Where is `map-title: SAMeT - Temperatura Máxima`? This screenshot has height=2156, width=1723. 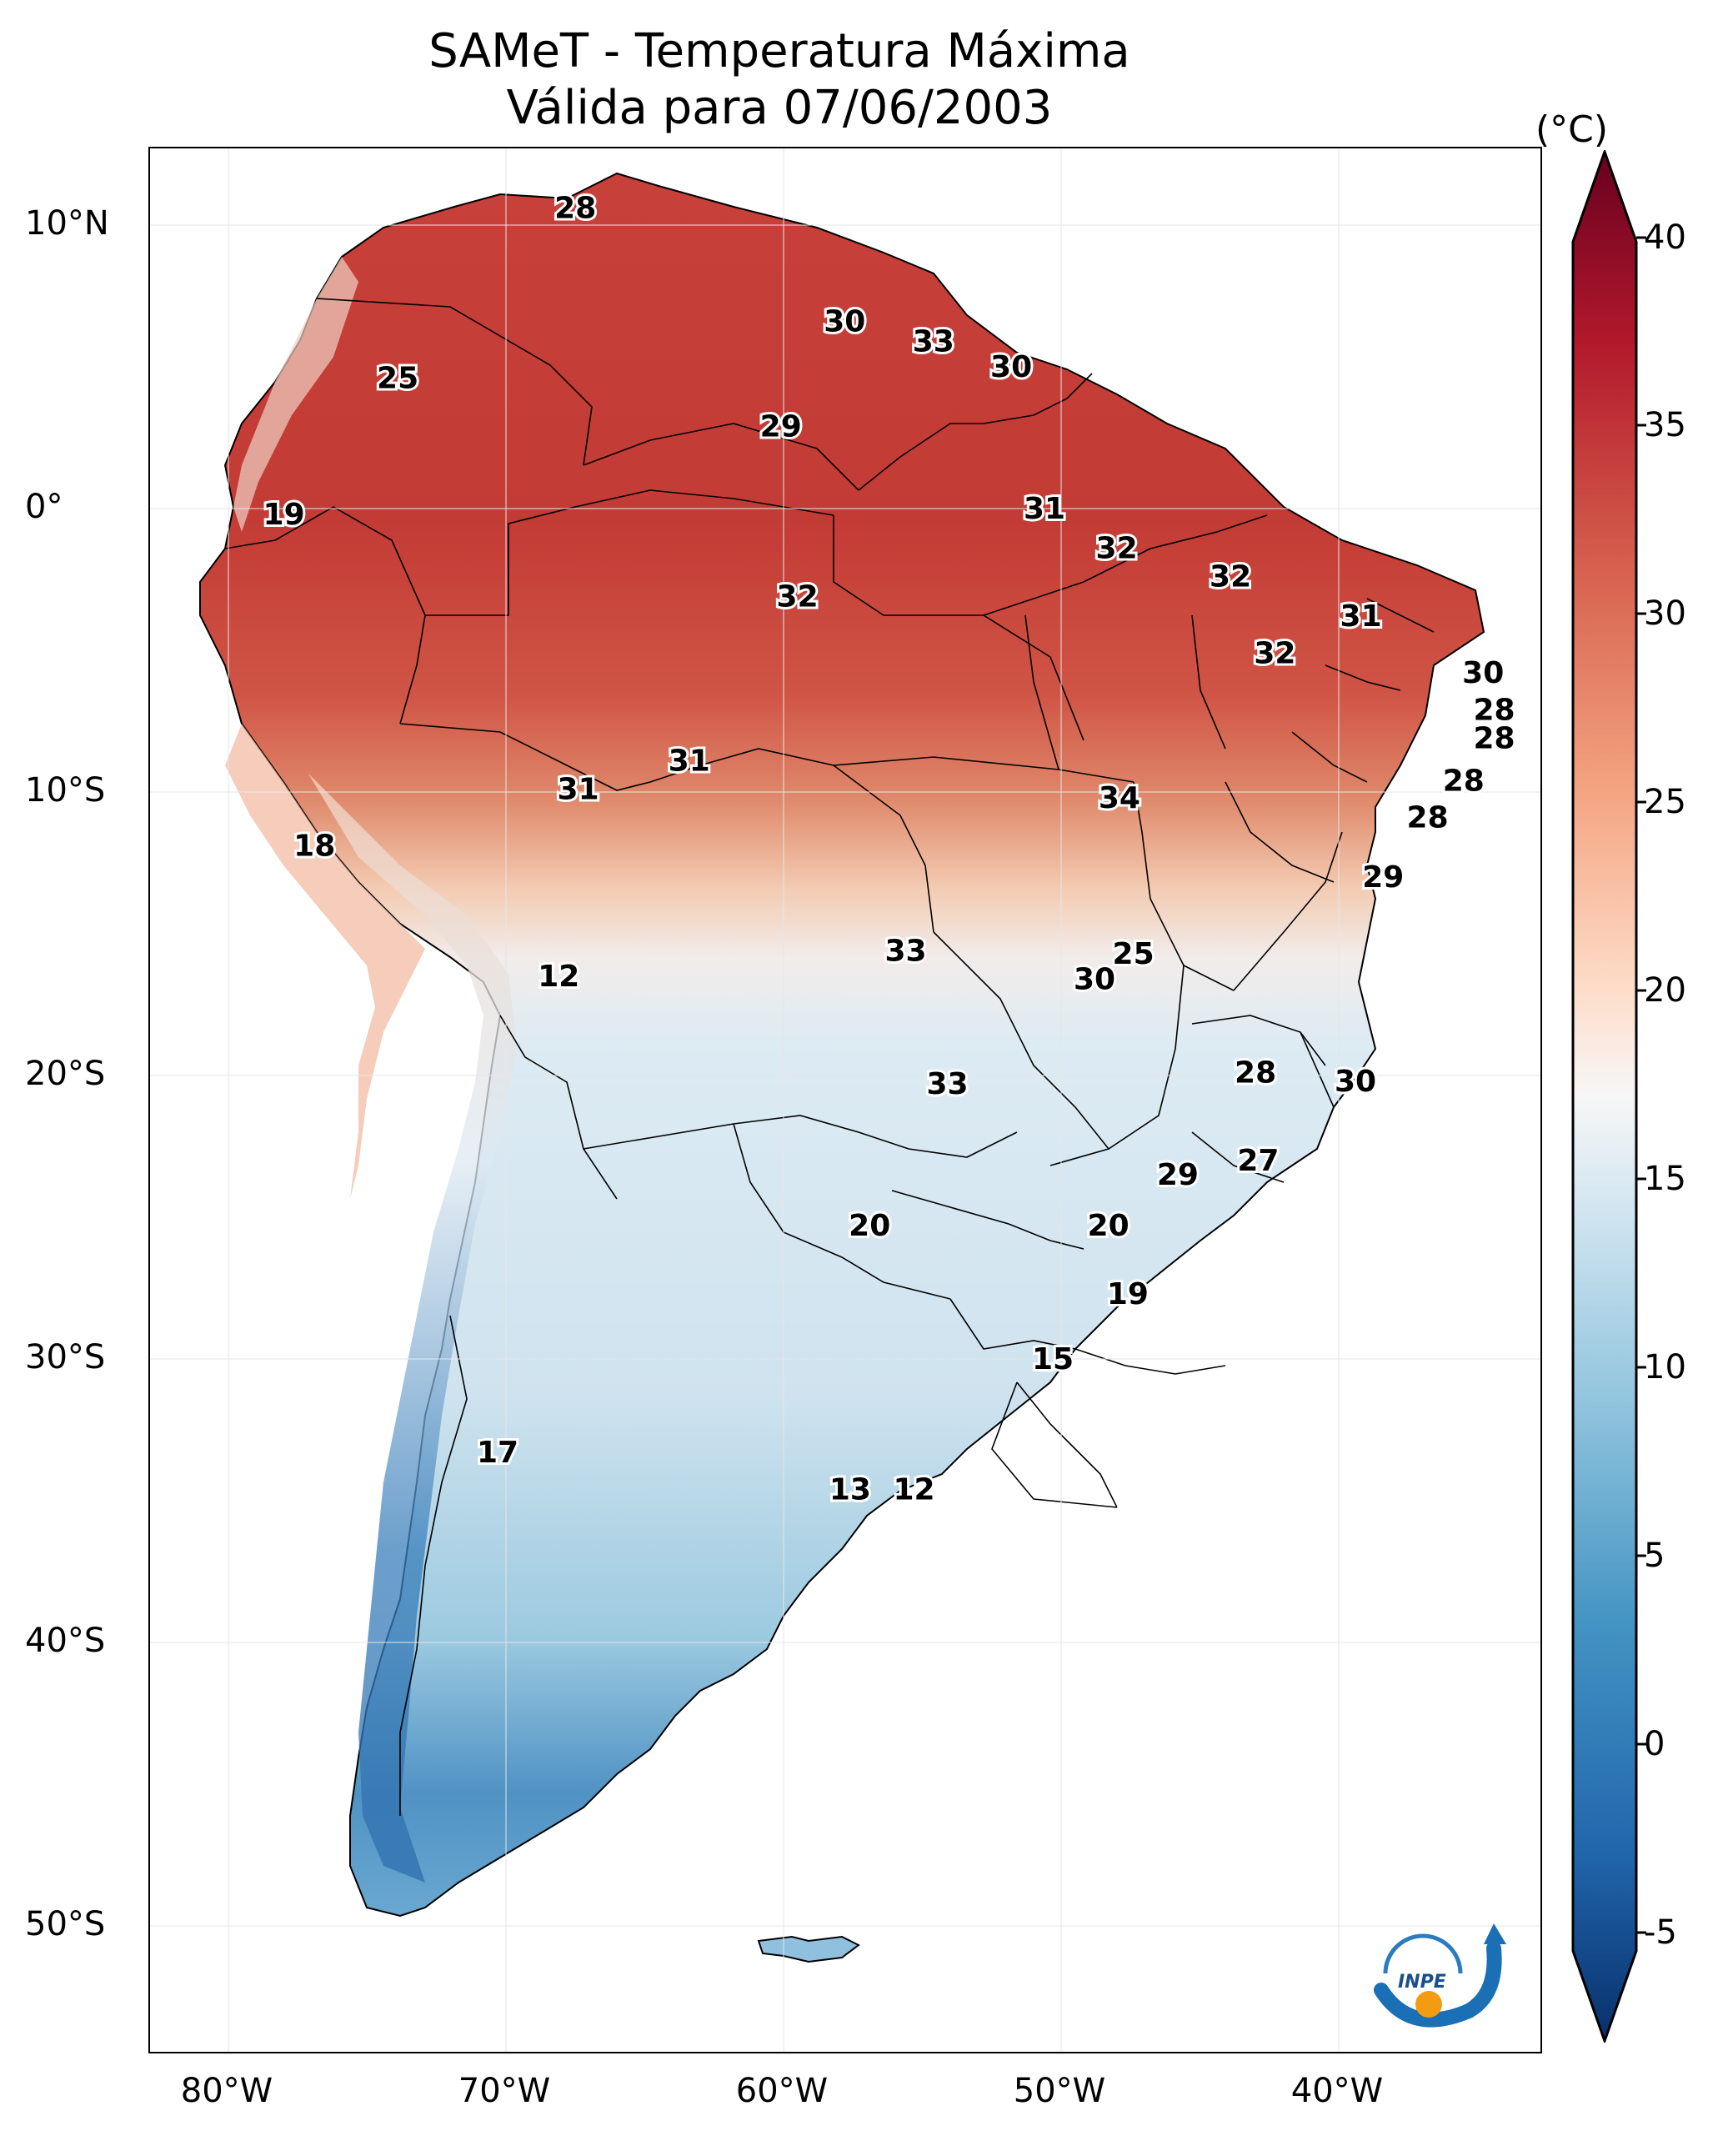
map-title: SAMeT - Temperatura Máxima is located at coordinates (779, 51).